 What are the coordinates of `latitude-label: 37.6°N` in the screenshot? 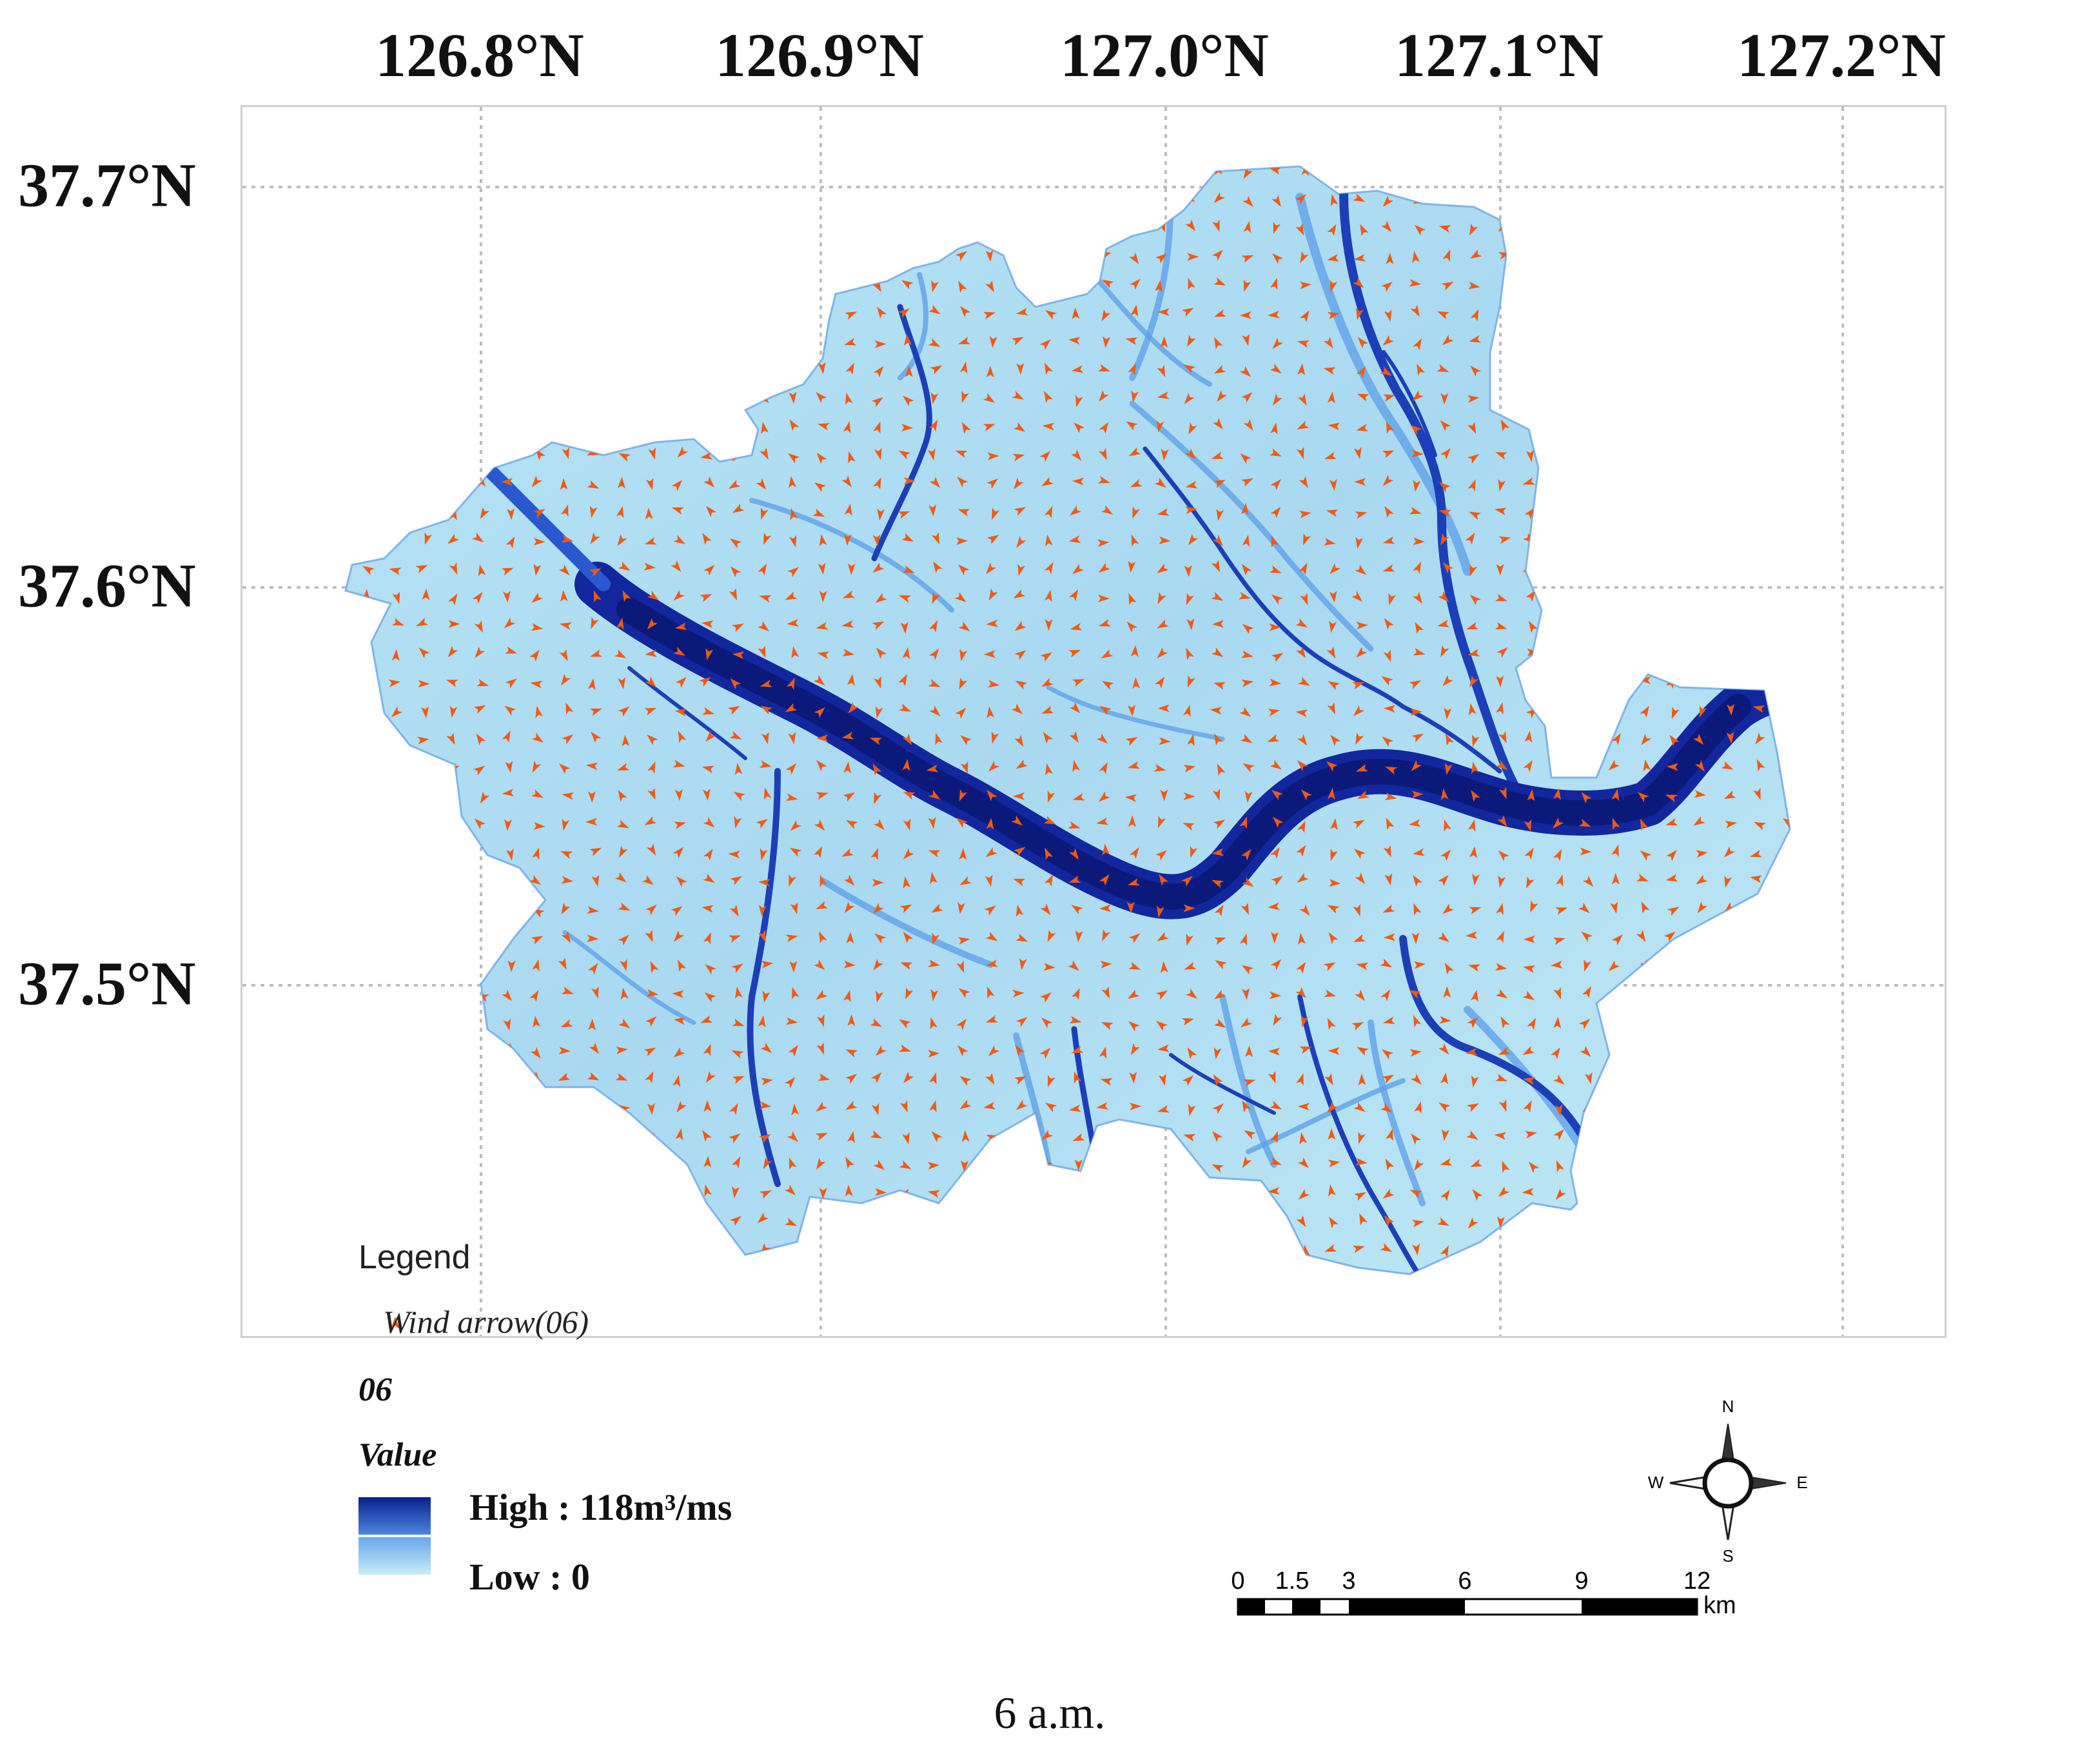 It's located at (107, 585).